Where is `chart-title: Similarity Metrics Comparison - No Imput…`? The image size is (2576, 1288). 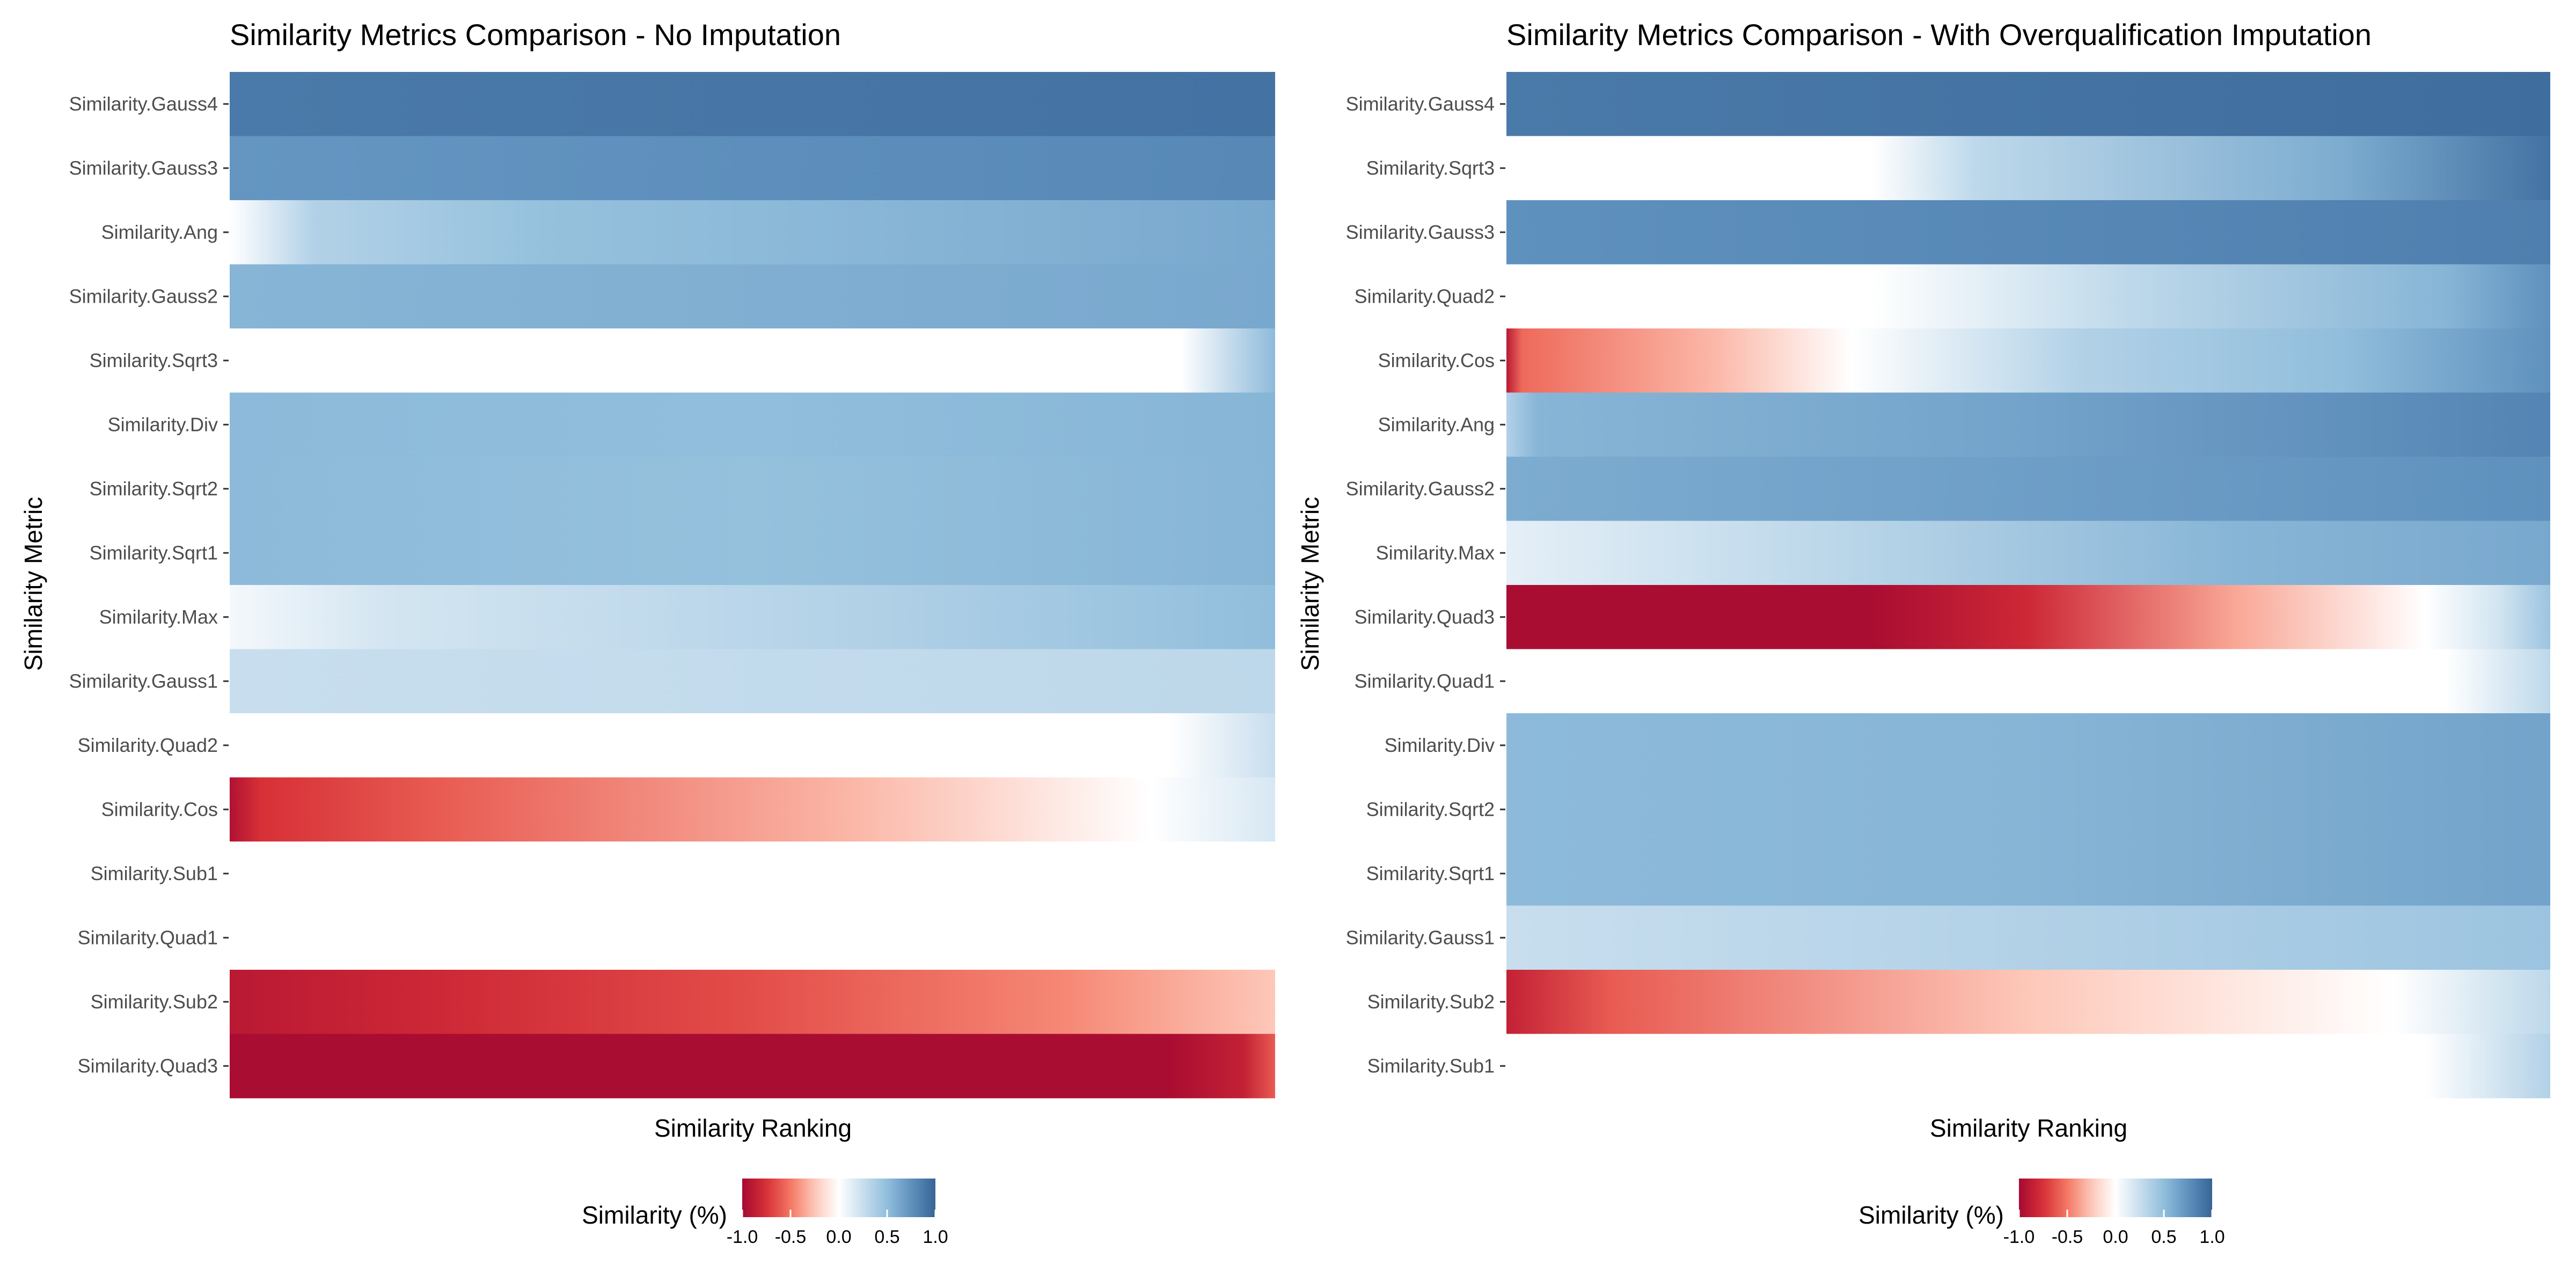
chart-title: Similarity Metrics Comparison - No Imput… is located at coordinates (535, 35).